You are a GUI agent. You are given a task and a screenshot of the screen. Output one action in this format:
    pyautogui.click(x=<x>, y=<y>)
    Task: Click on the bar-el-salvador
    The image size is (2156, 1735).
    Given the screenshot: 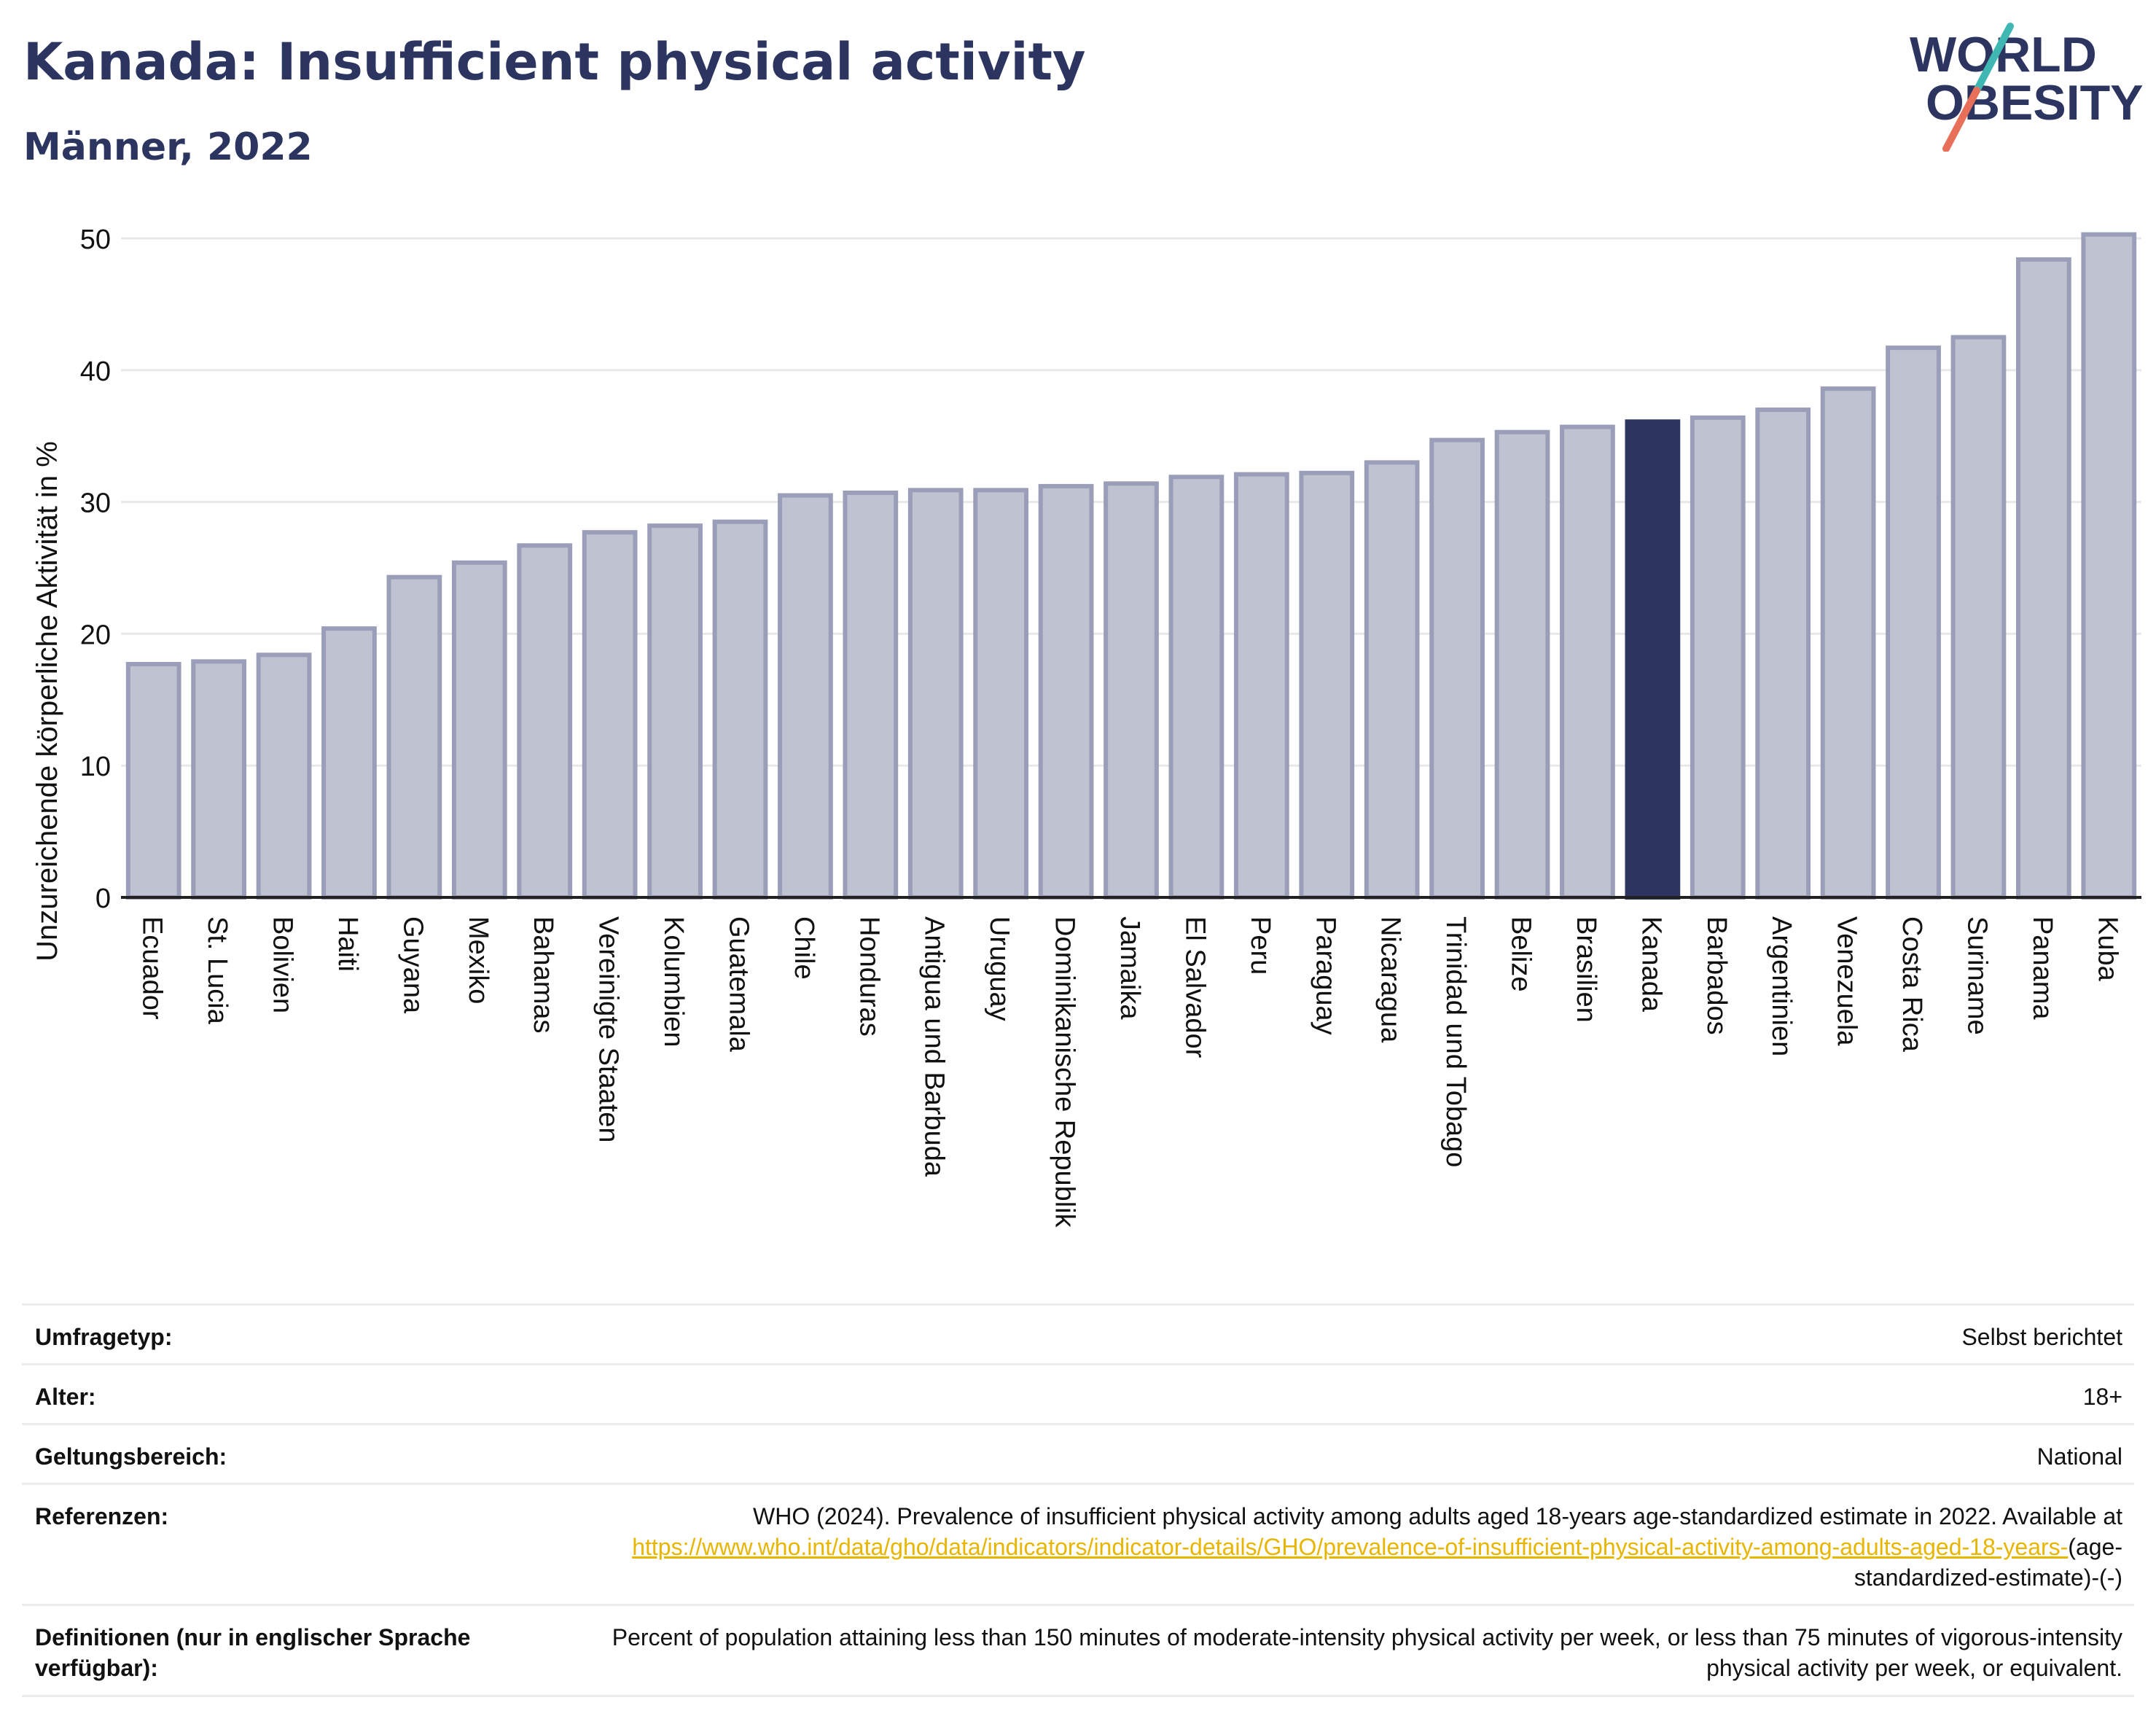 What is the action you would take?
    pyautogui.click(x=1197, y=687)
    